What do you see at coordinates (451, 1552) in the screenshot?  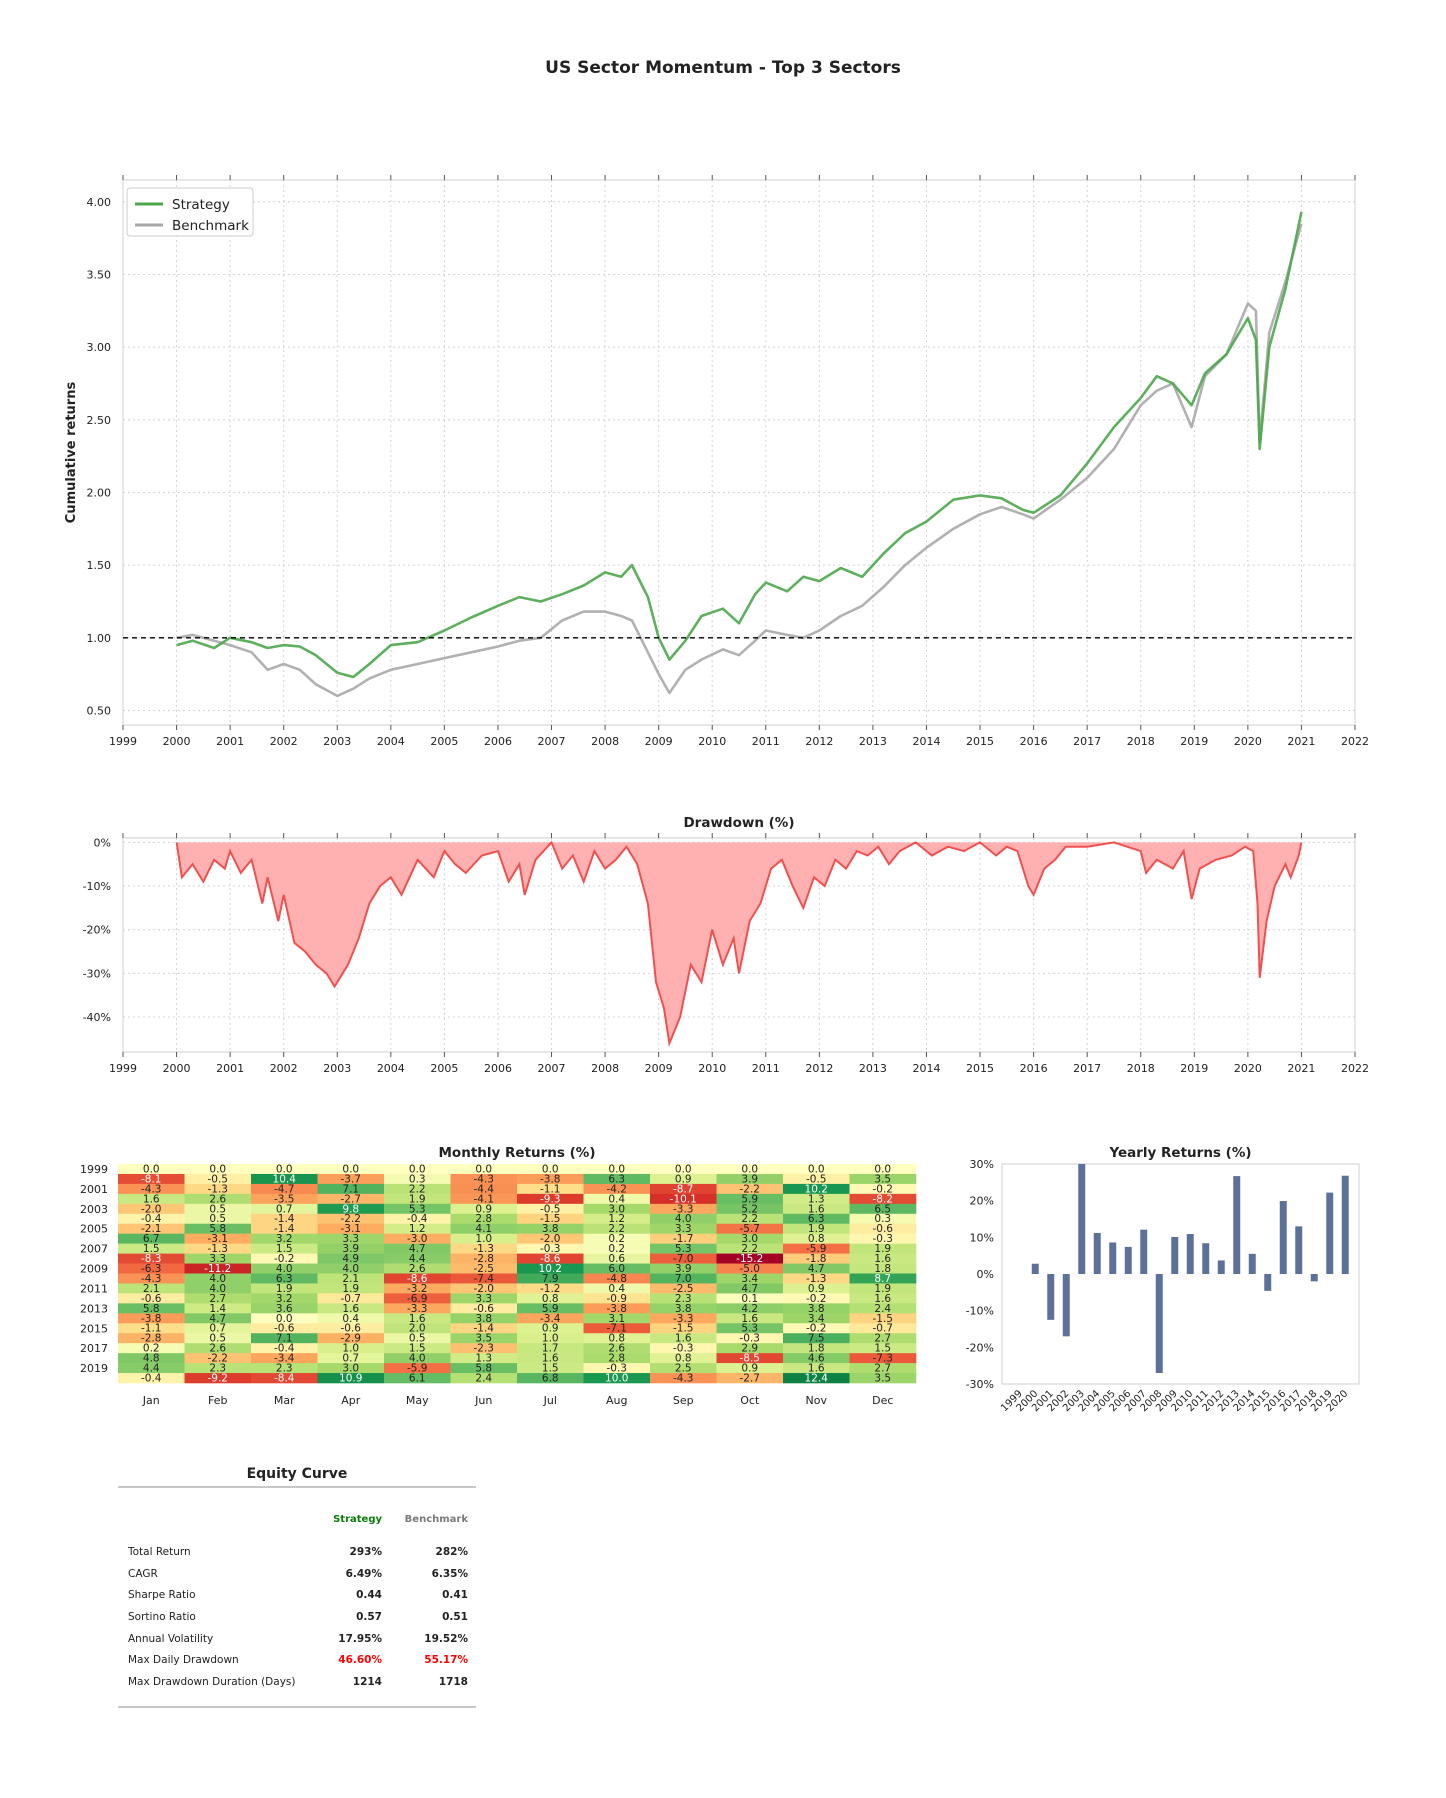 I see `stat-benchmark-value: 282%` at bounding box center [451, 1552].